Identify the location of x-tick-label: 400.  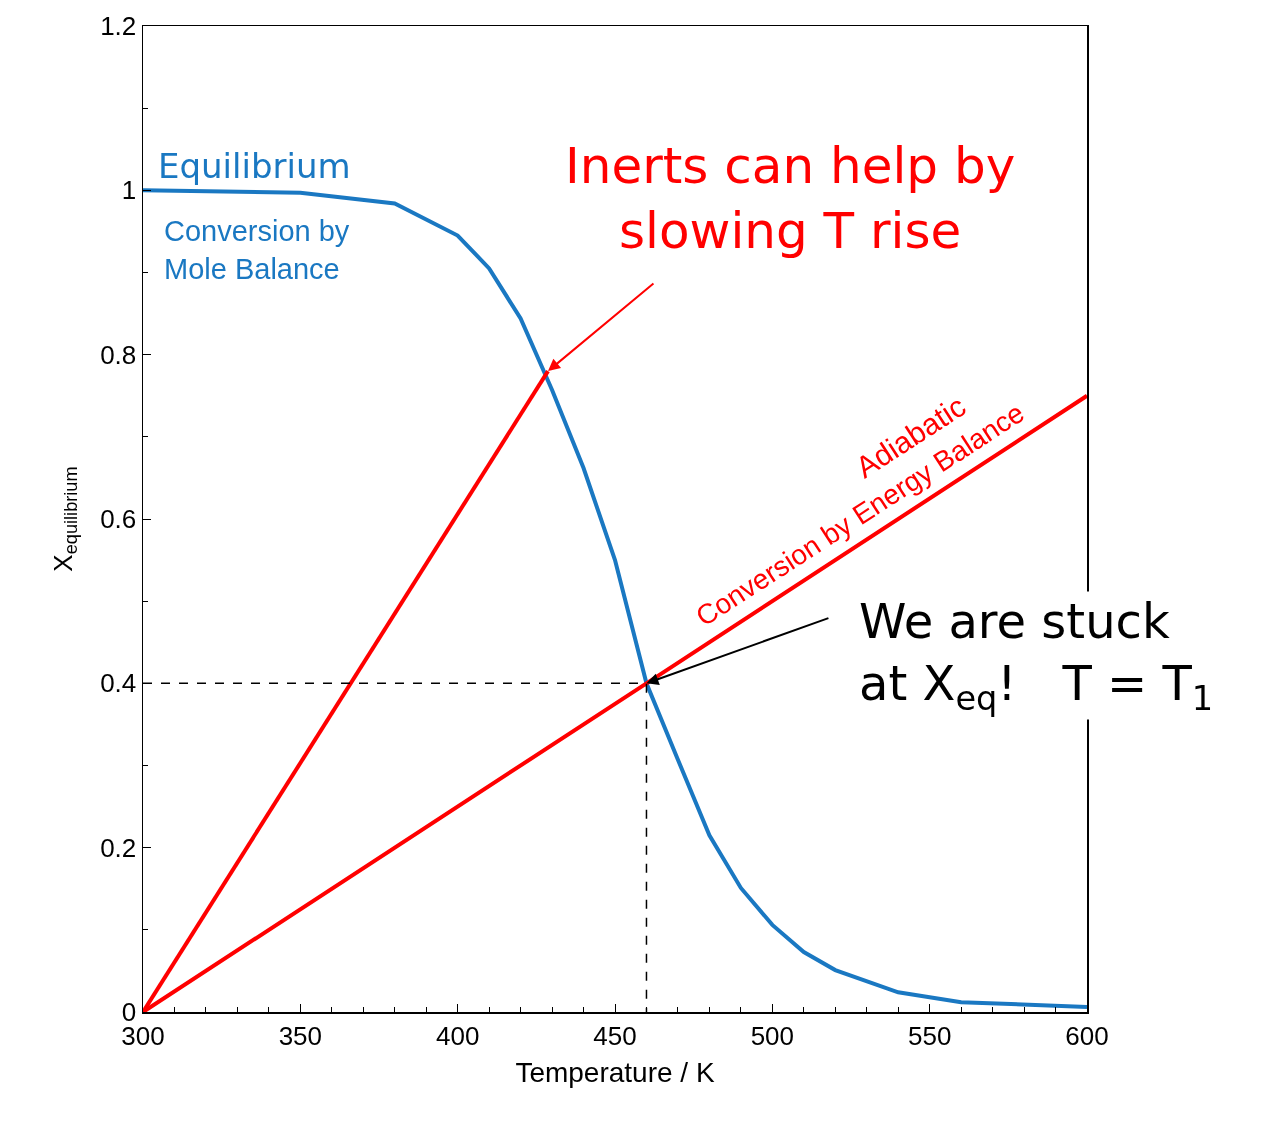
(457, 1035).